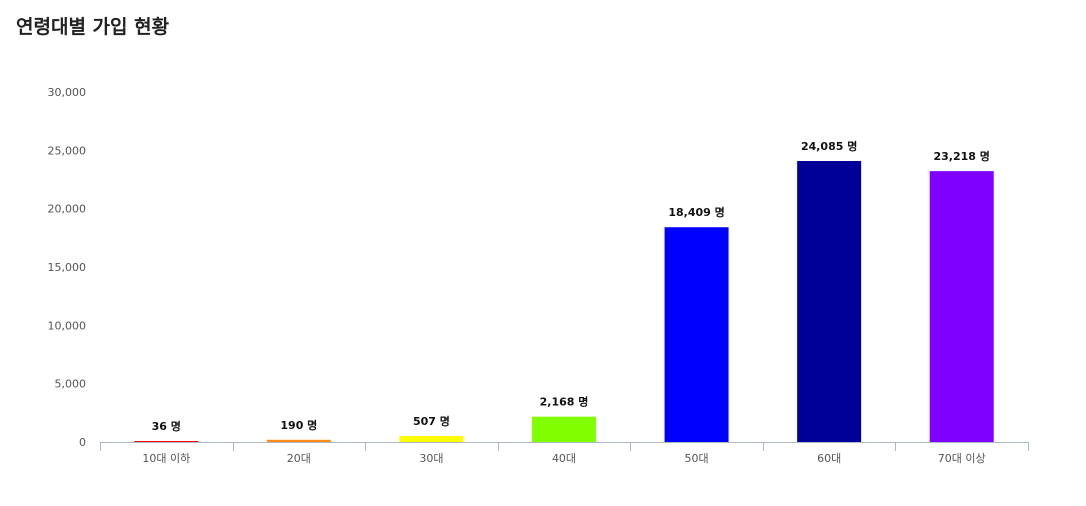 This screenshot has width=1086, height=506. Describe the element at coordinates (82, 442) in the screenshot. I see `y-tick-label: 0` at that location.